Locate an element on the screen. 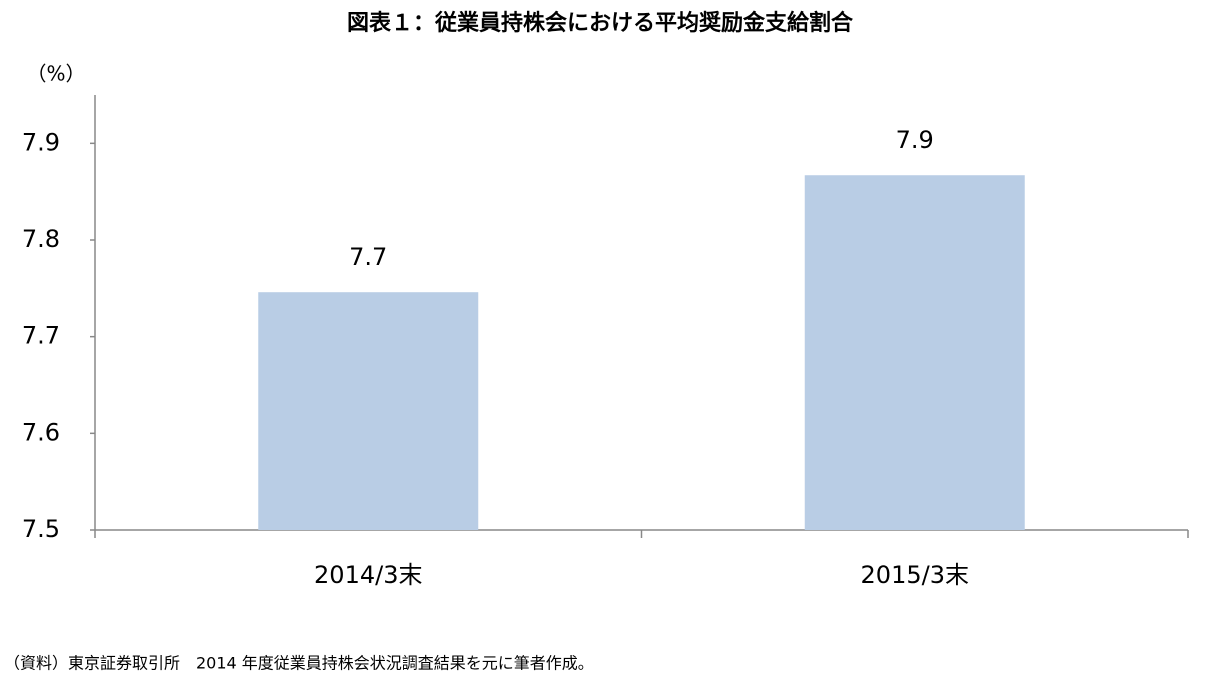 This screenshot has width=1207, height=692. x-tick-label: 2015/3末 is located at coordinates (915, 575).